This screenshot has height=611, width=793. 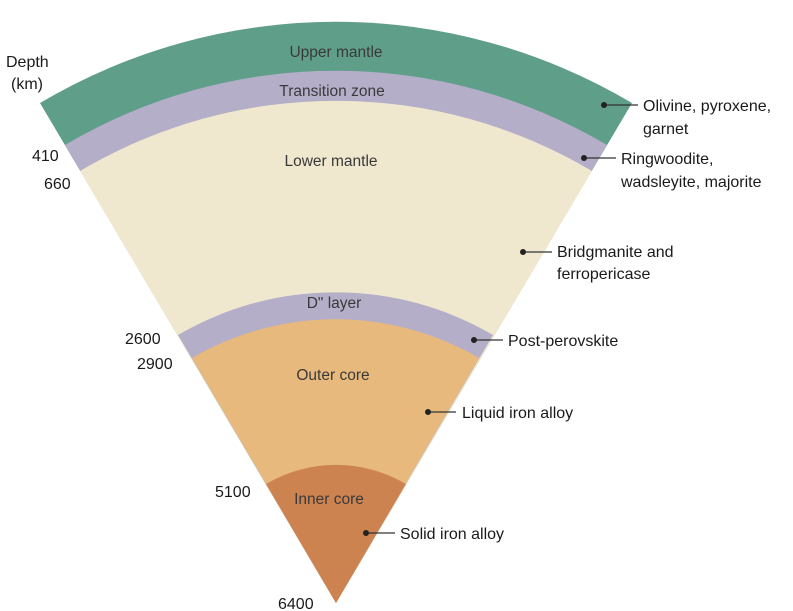 I want to click on depth-6400: 6400, so click(x=296, y=603).